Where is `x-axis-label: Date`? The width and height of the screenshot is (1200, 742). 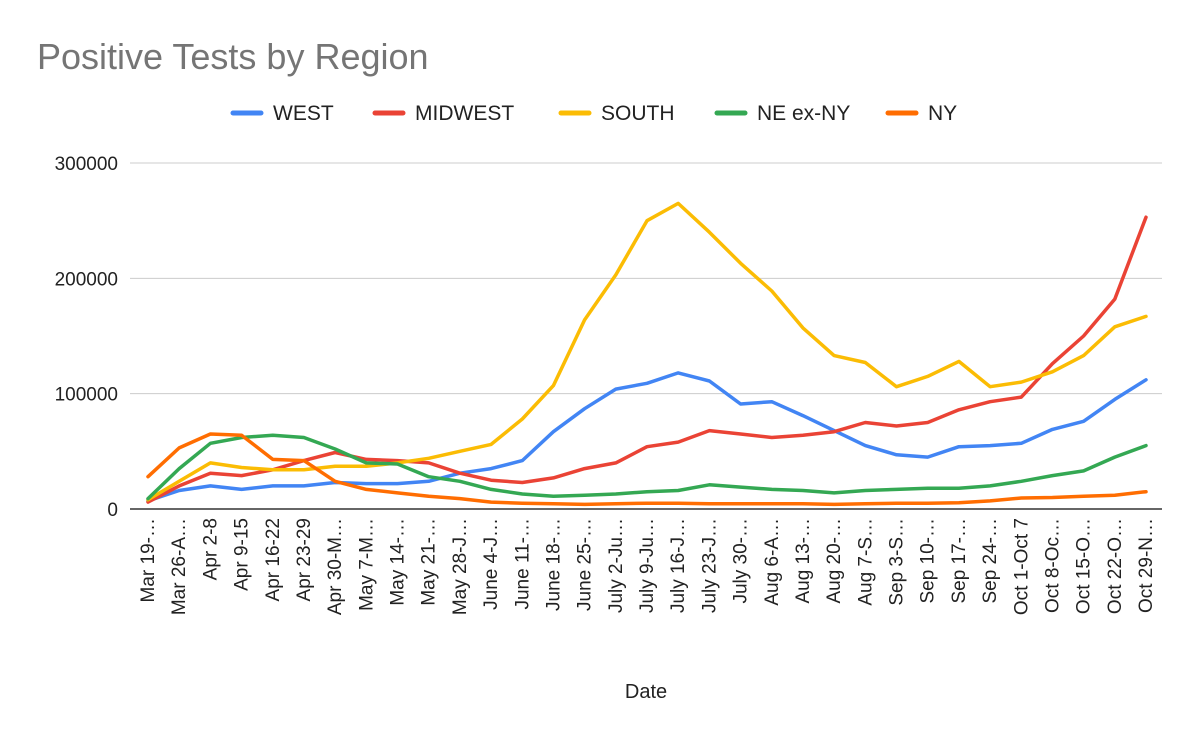
x-axis-label: Date is located at coordinates (646, 692).